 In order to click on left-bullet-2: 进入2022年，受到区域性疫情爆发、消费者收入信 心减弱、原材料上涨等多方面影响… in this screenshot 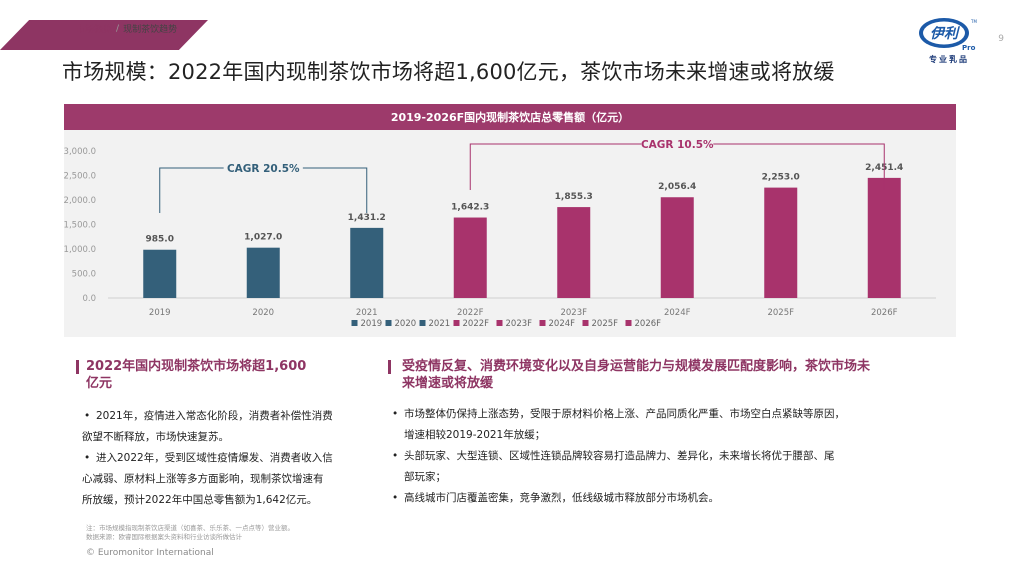, I will do `click(237, 479)`.